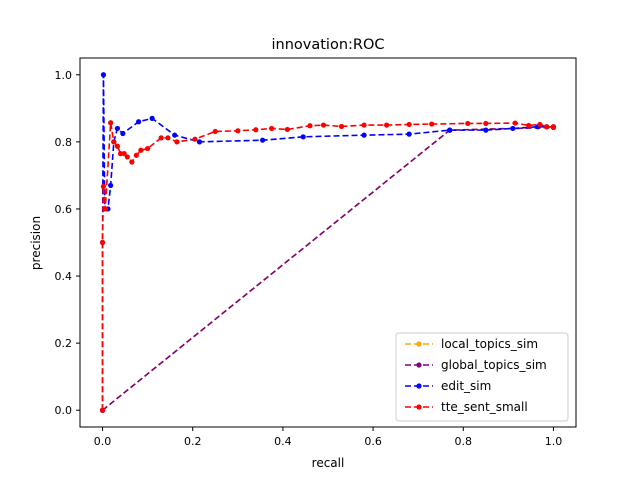 The image size is (640, 480). Describe the element at coordinates (327, 45) in the screenshot. I see `chart-title: innovation:ROC` at that location.